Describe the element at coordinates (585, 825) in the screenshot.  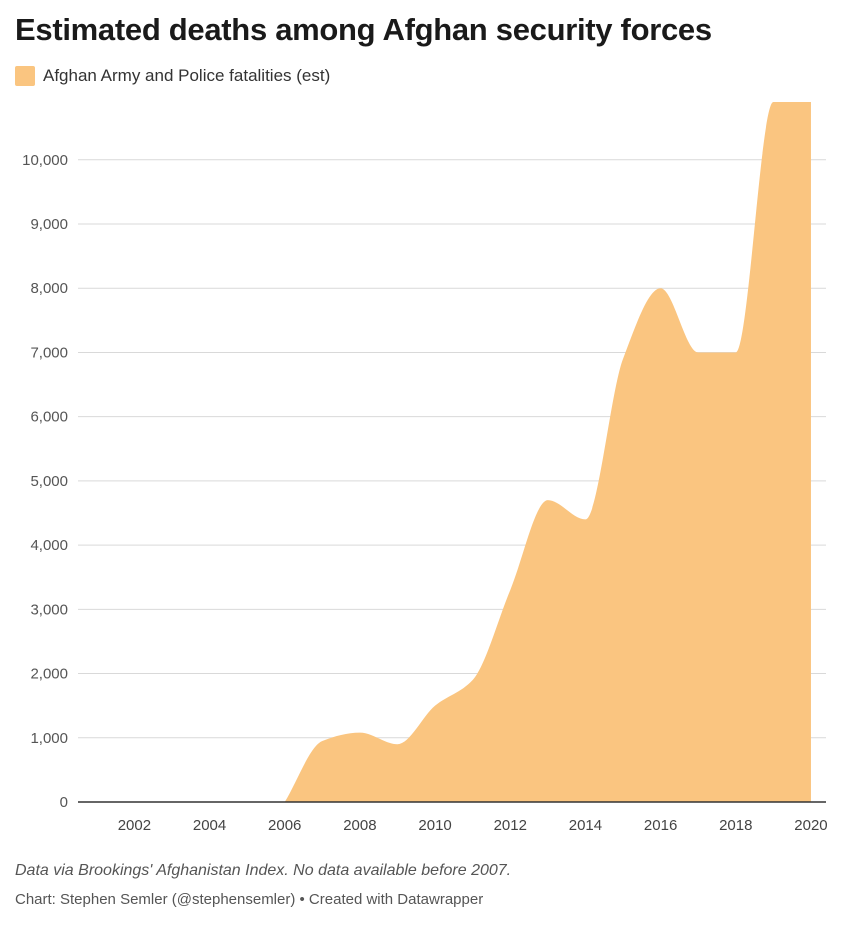
I see `x-tick-label: 2014` at that location.